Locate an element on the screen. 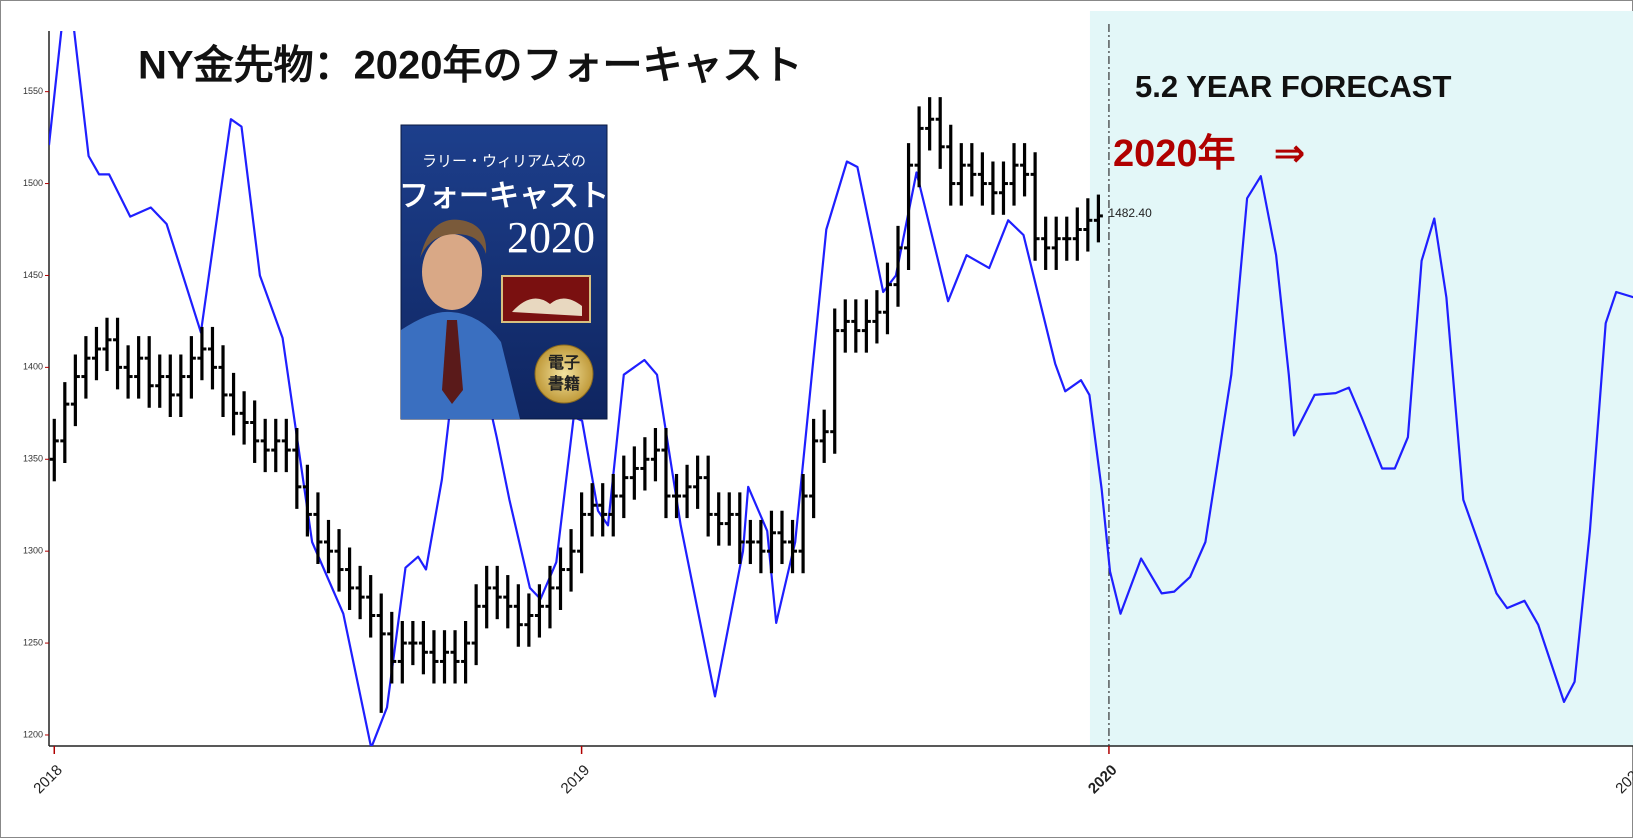 The width and height of the screenshot is (1633, 838). y-tick-label: 1350 is located at coordinates (33, 459).